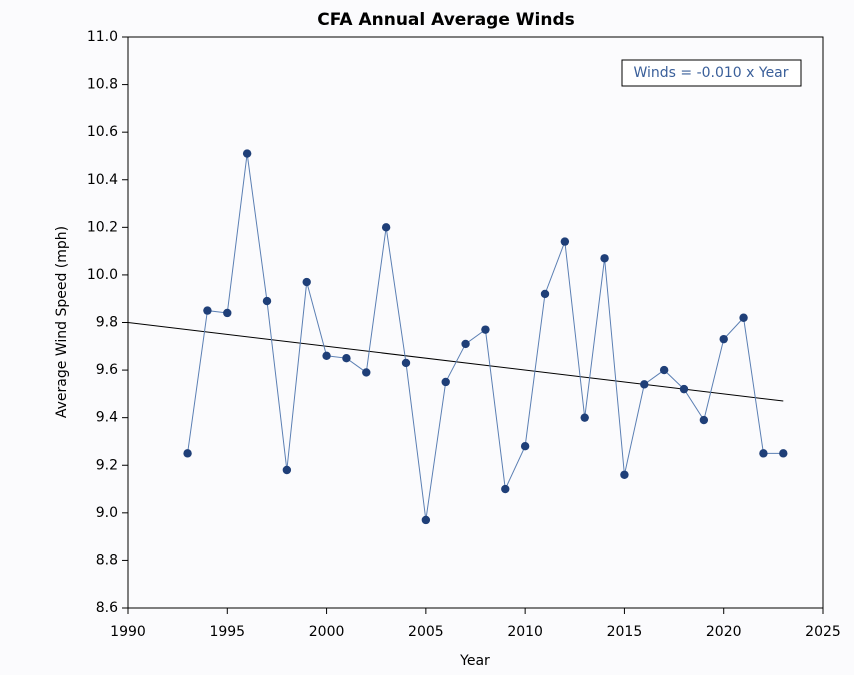  I want to click on y-tick-label: 9.2, so click(107, 465).